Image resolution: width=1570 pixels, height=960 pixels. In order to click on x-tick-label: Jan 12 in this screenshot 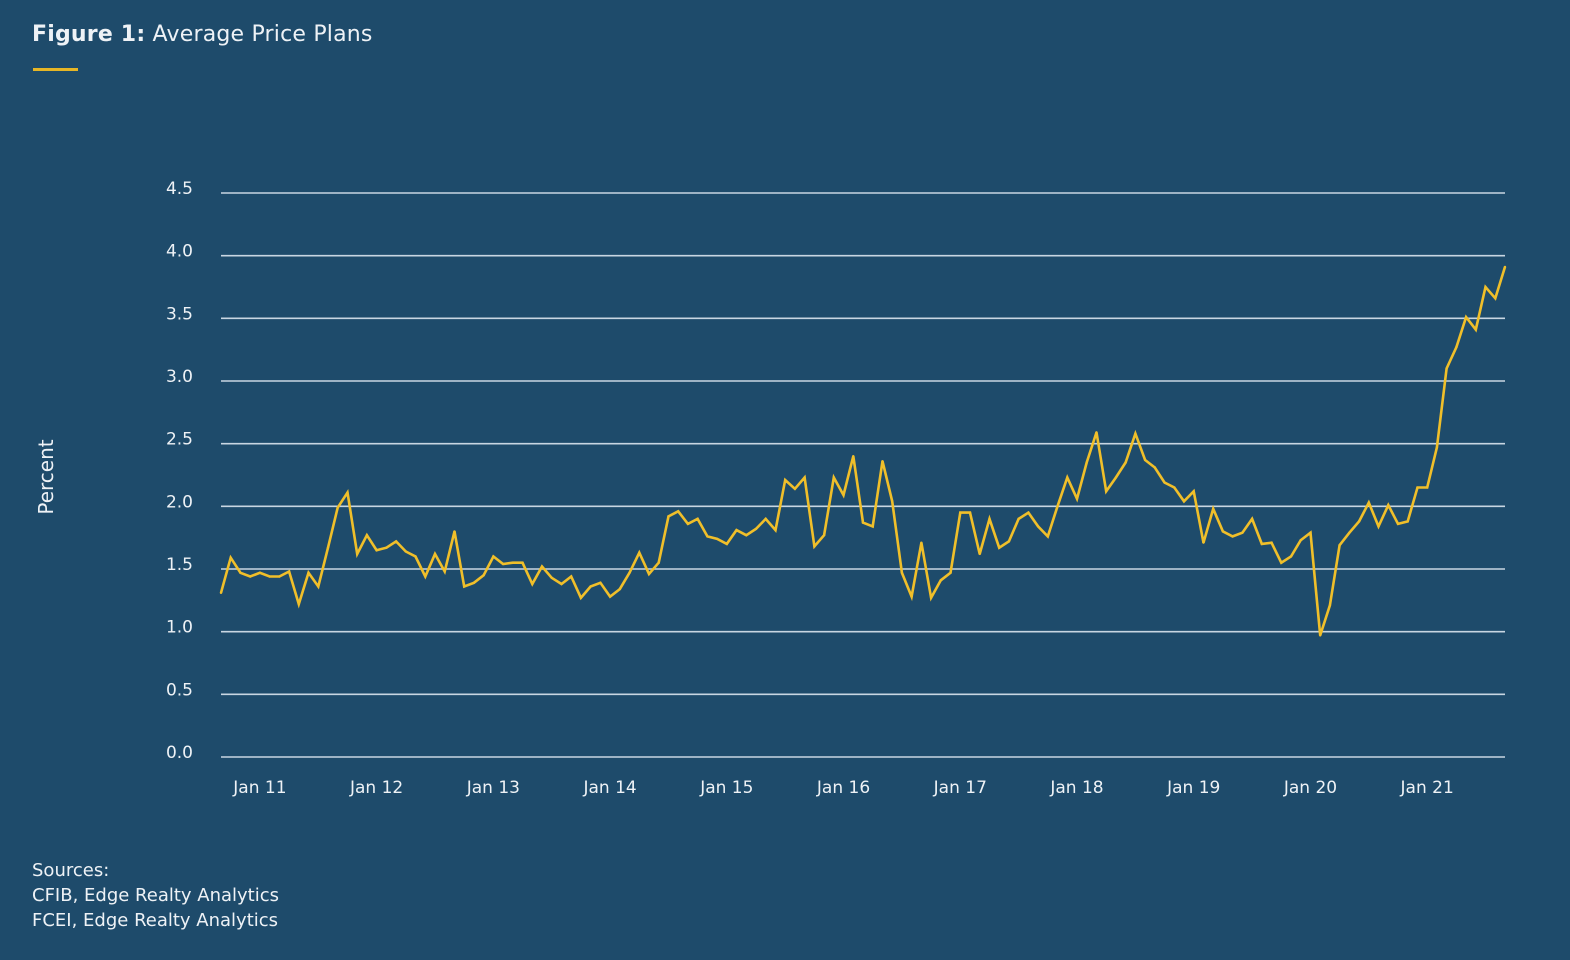, I will do `click(376, 788)`.